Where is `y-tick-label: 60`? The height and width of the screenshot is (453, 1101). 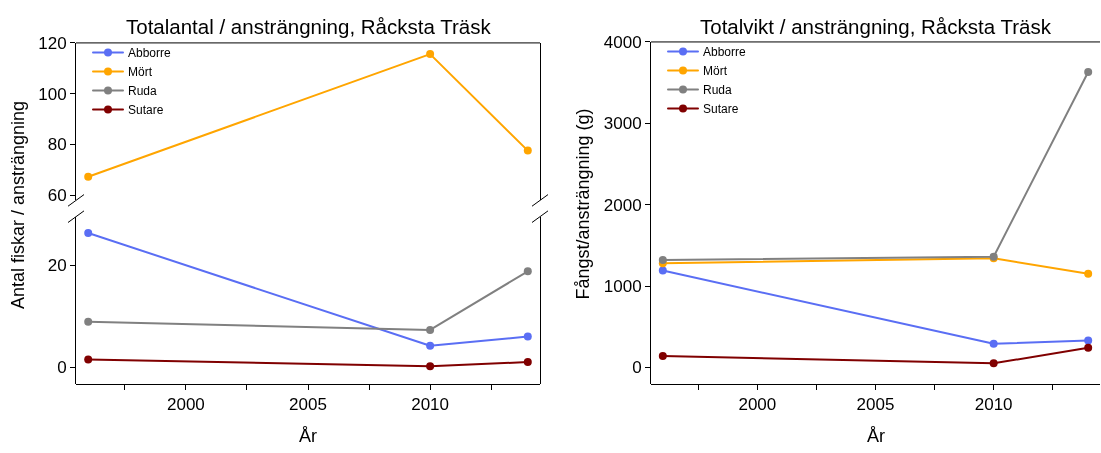
y-tick-label: 60 is located at coordinates (57, 196).